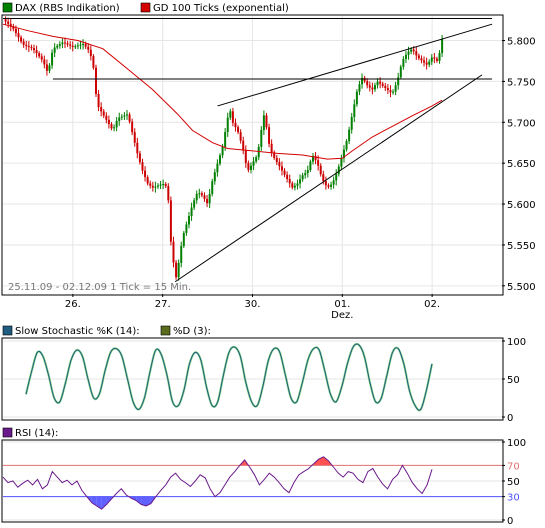 This screenshot has width=545, height=528. Describe the element at coordinates (77, 331) in the screenshot. I see `legend-label-stoch-k: Slow Stochastic %K (14):` at that location.